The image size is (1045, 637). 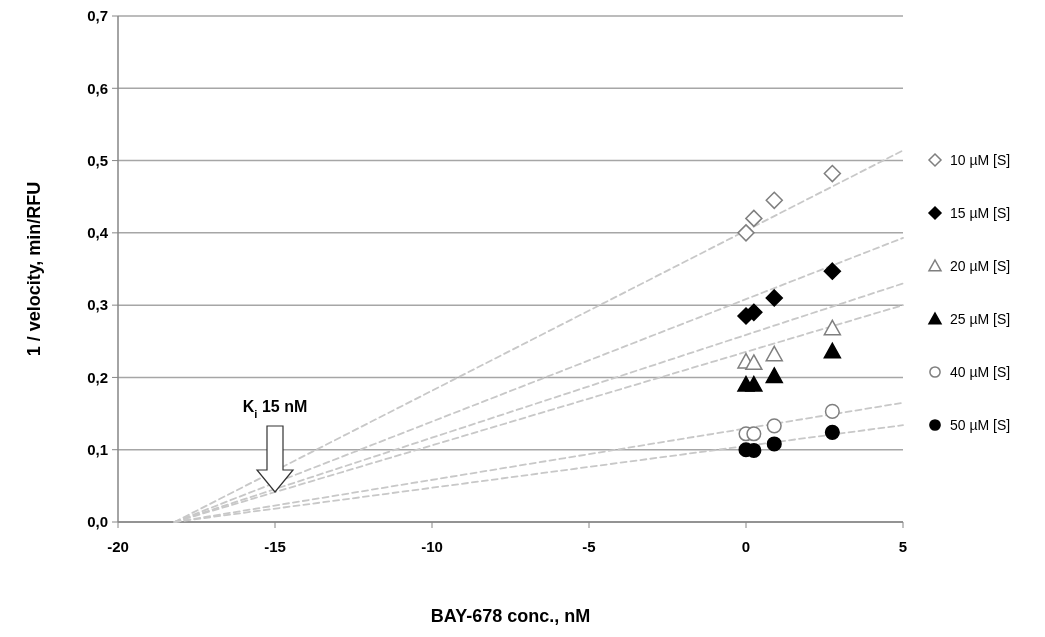 I want to click on y-tick-label: 0,3, so click(x=97, y=305).